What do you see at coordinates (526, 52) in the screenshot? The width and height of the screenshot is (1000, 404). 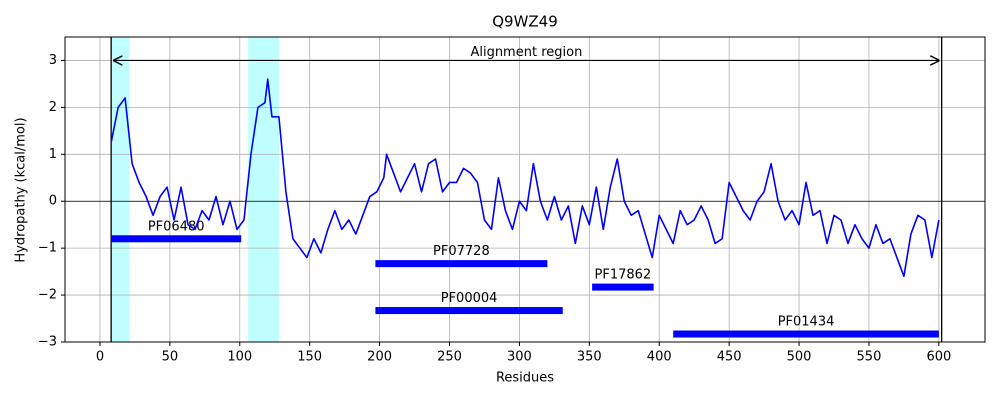 I see `alignment-label: Alignment region` at bounding box center [526, 52].